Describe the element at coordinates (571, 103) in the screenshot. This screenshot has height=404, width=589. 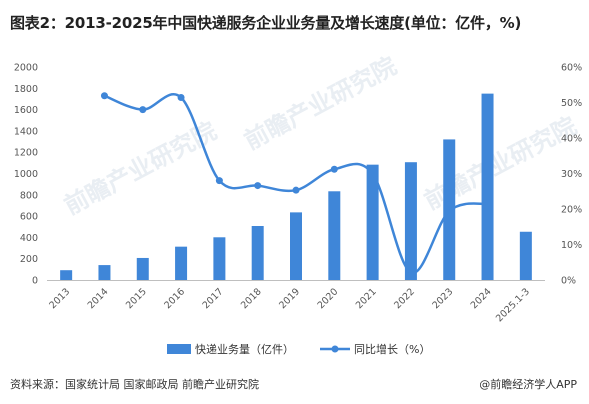
I see `y-right-tick-label: 50%` at that location.